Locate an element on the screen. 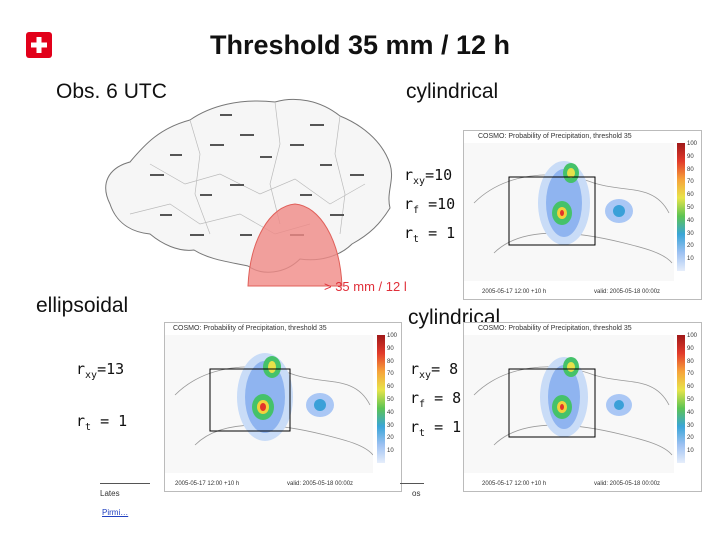 This screenshot has height=540, width=720. footer-rule-right is located at coordinates (412, 483).